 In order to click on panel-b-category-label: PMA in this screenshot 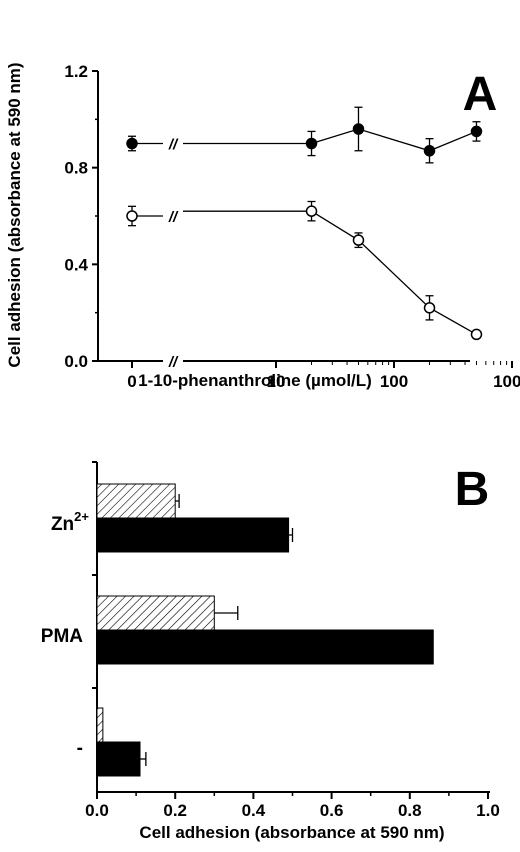, I will do `click(62, 636)`.